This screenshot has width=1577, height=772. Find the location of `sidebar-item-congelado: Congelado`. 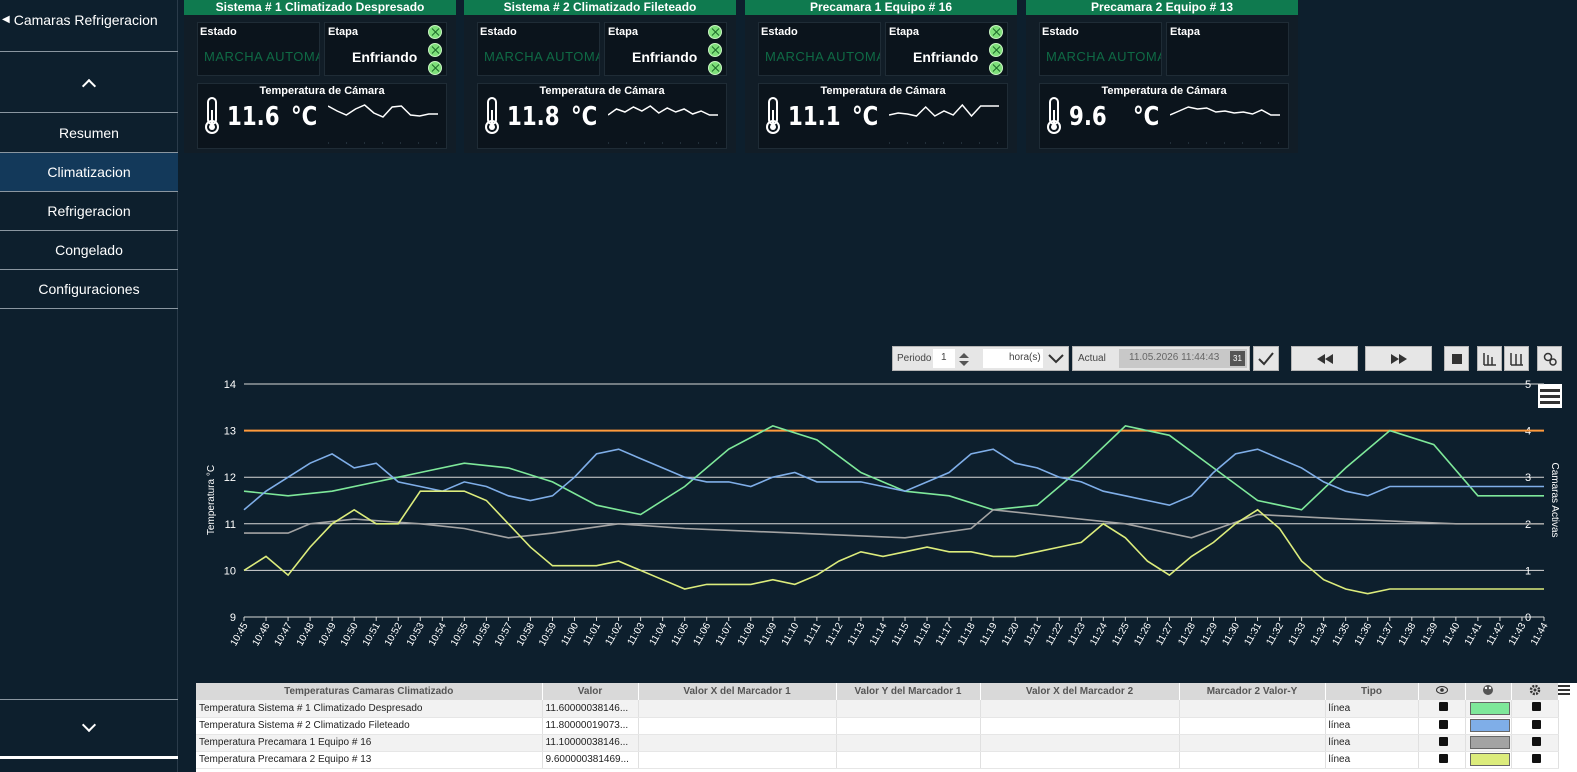

sidebar-item-congelado: Congelado is located at coordinates (89, 250).